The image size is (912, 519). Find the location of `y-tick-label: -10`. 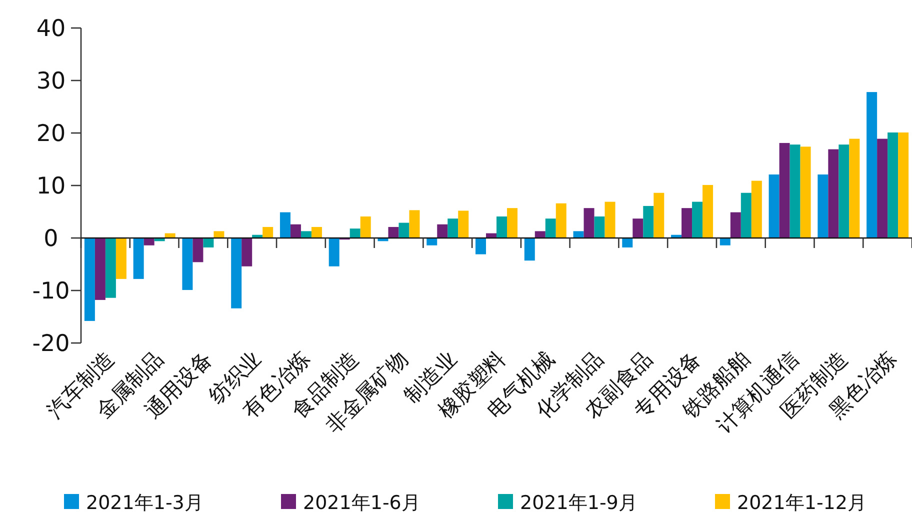

y-tick-label: -10 is located at coordinates (51, 291).